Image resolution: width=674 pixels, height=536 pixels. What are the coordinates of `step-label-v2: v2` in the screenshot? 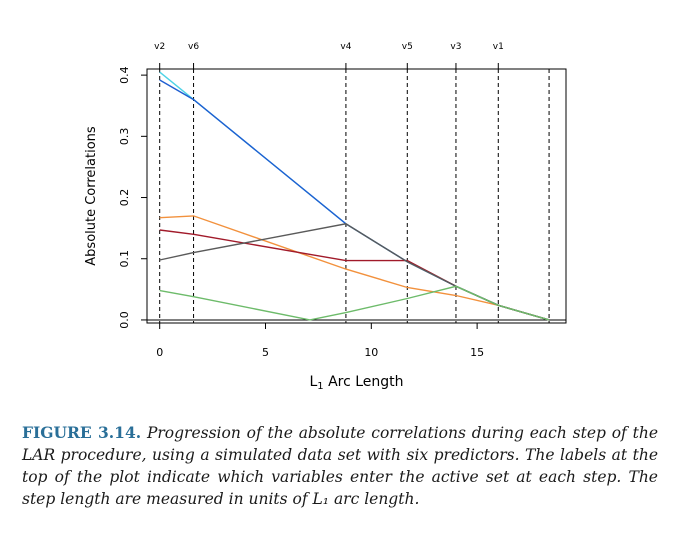 It's located at (159, 47).